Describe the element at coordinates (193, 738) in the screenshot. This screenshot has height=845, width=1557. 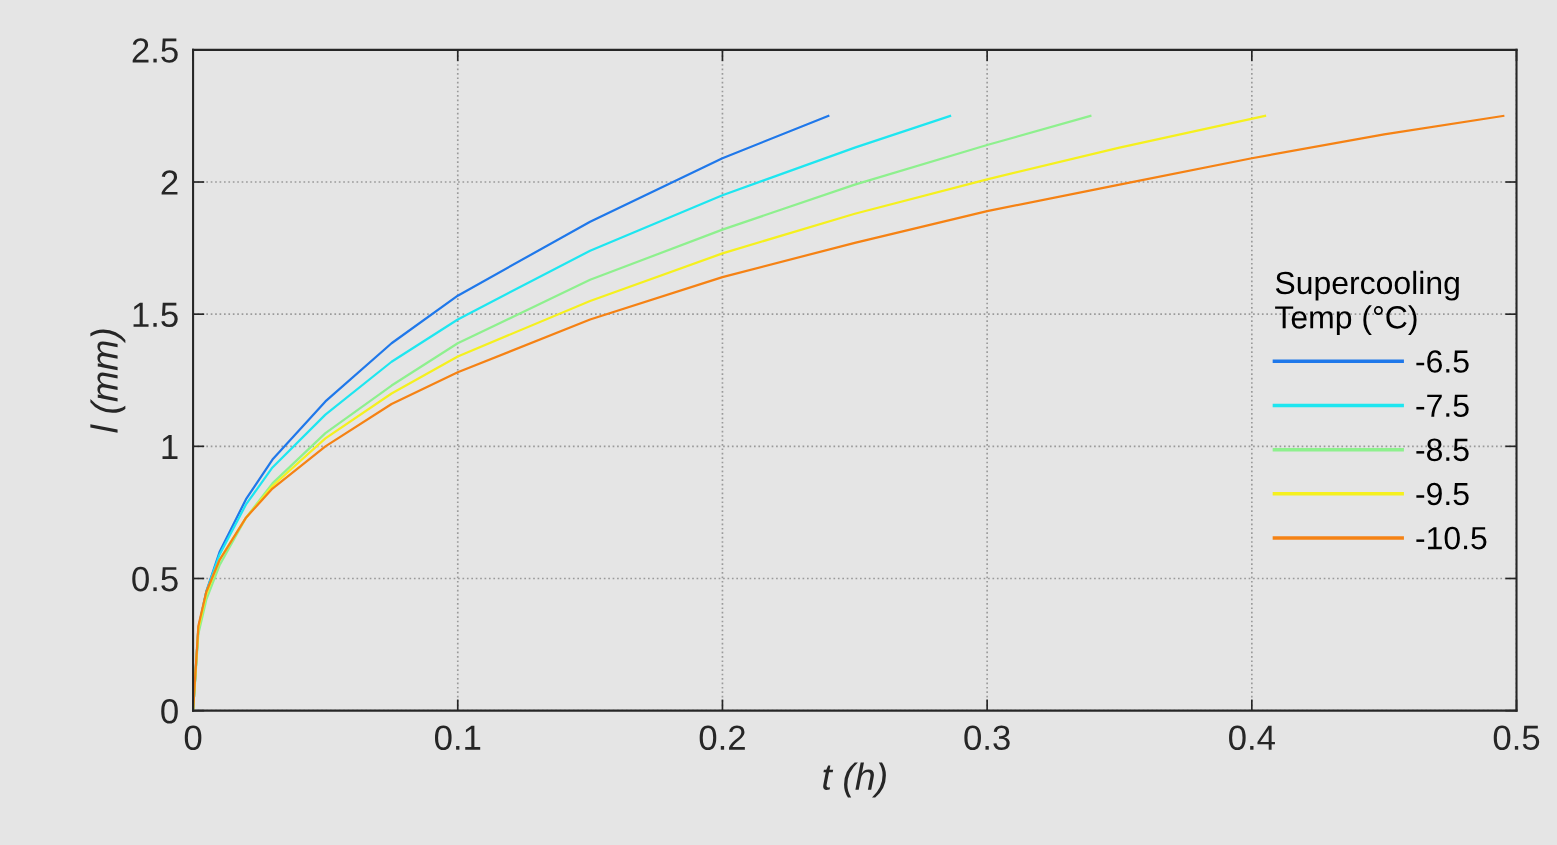
I see `x-tick-label: 0` at that location.